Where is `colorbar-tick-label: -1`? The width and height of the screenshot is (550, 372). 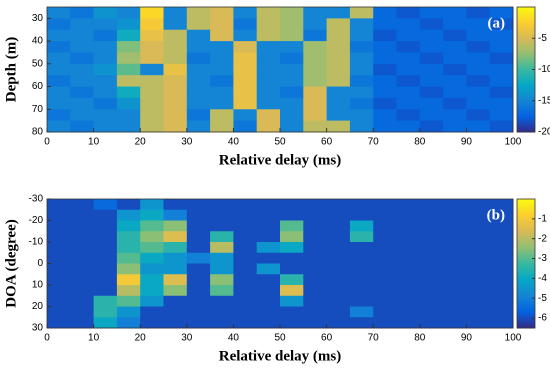 colorbar-tick-label: -1 is located at coordinates (542, 218).